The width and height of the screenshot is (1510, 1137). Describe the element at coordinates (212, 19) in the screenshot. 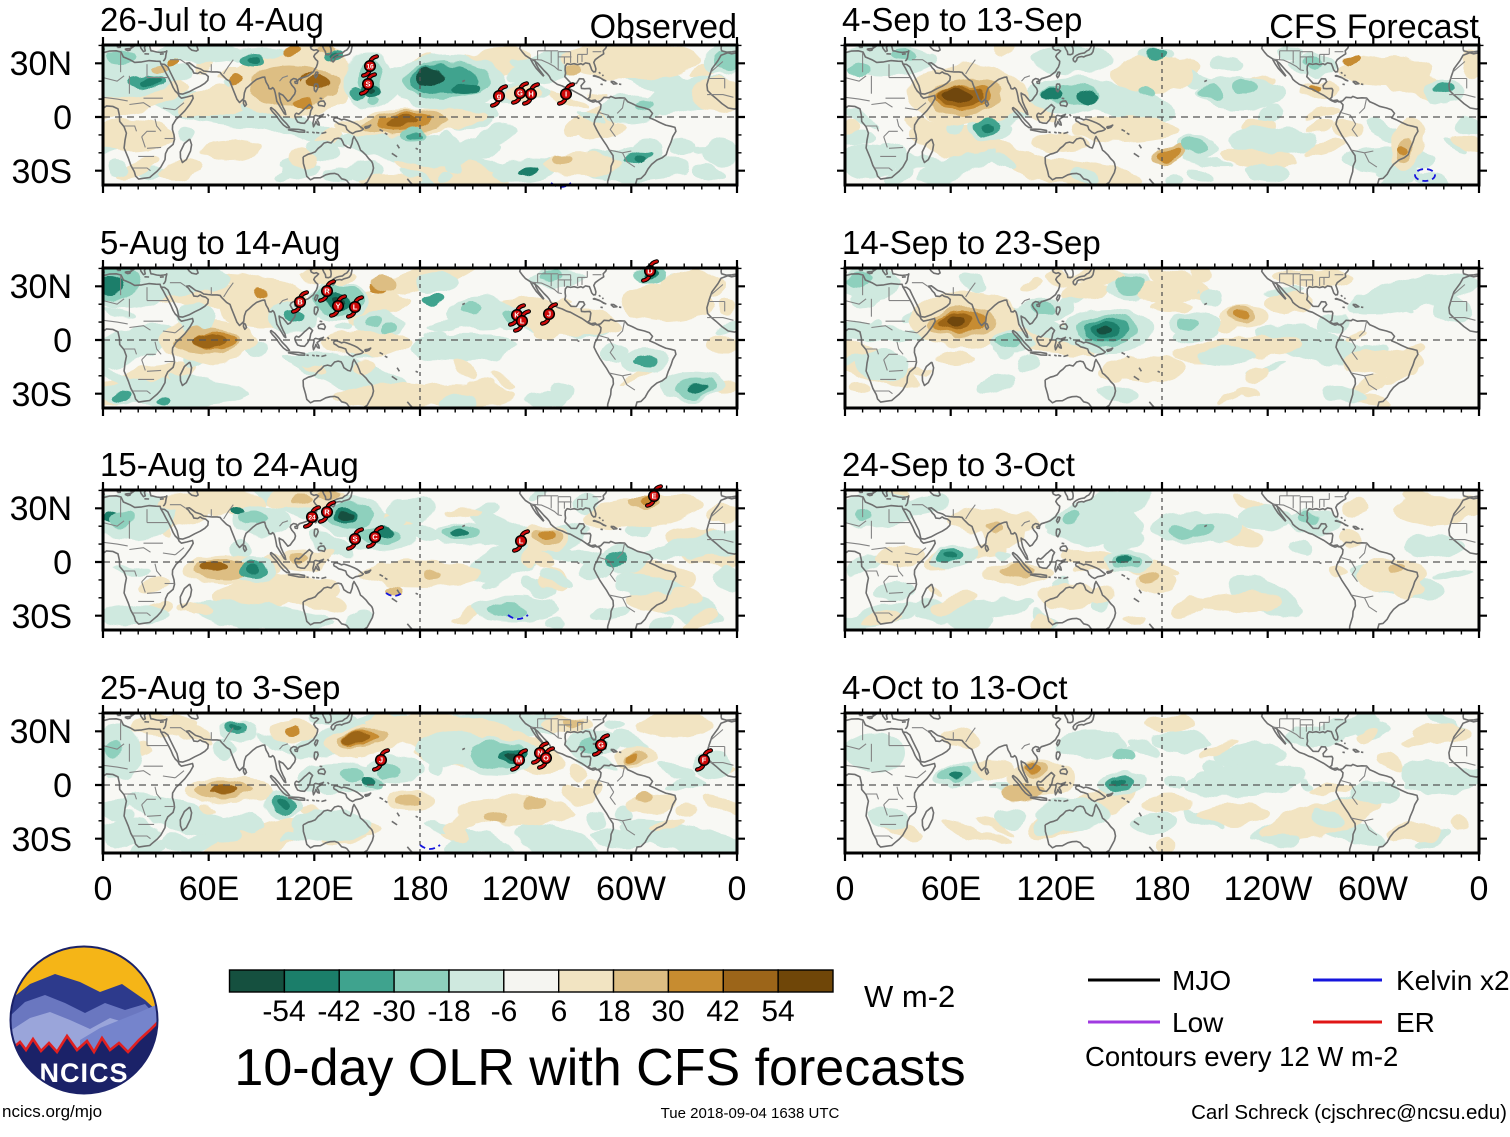

I see `svg-text: 26-Jul to 4-Aug` at that location.